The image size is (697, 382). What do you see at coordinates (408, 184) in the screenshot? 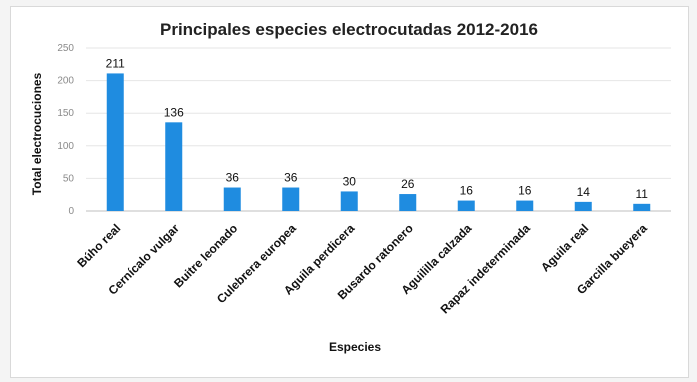
I see `data-label: 26` at bounding box center [408, 184].